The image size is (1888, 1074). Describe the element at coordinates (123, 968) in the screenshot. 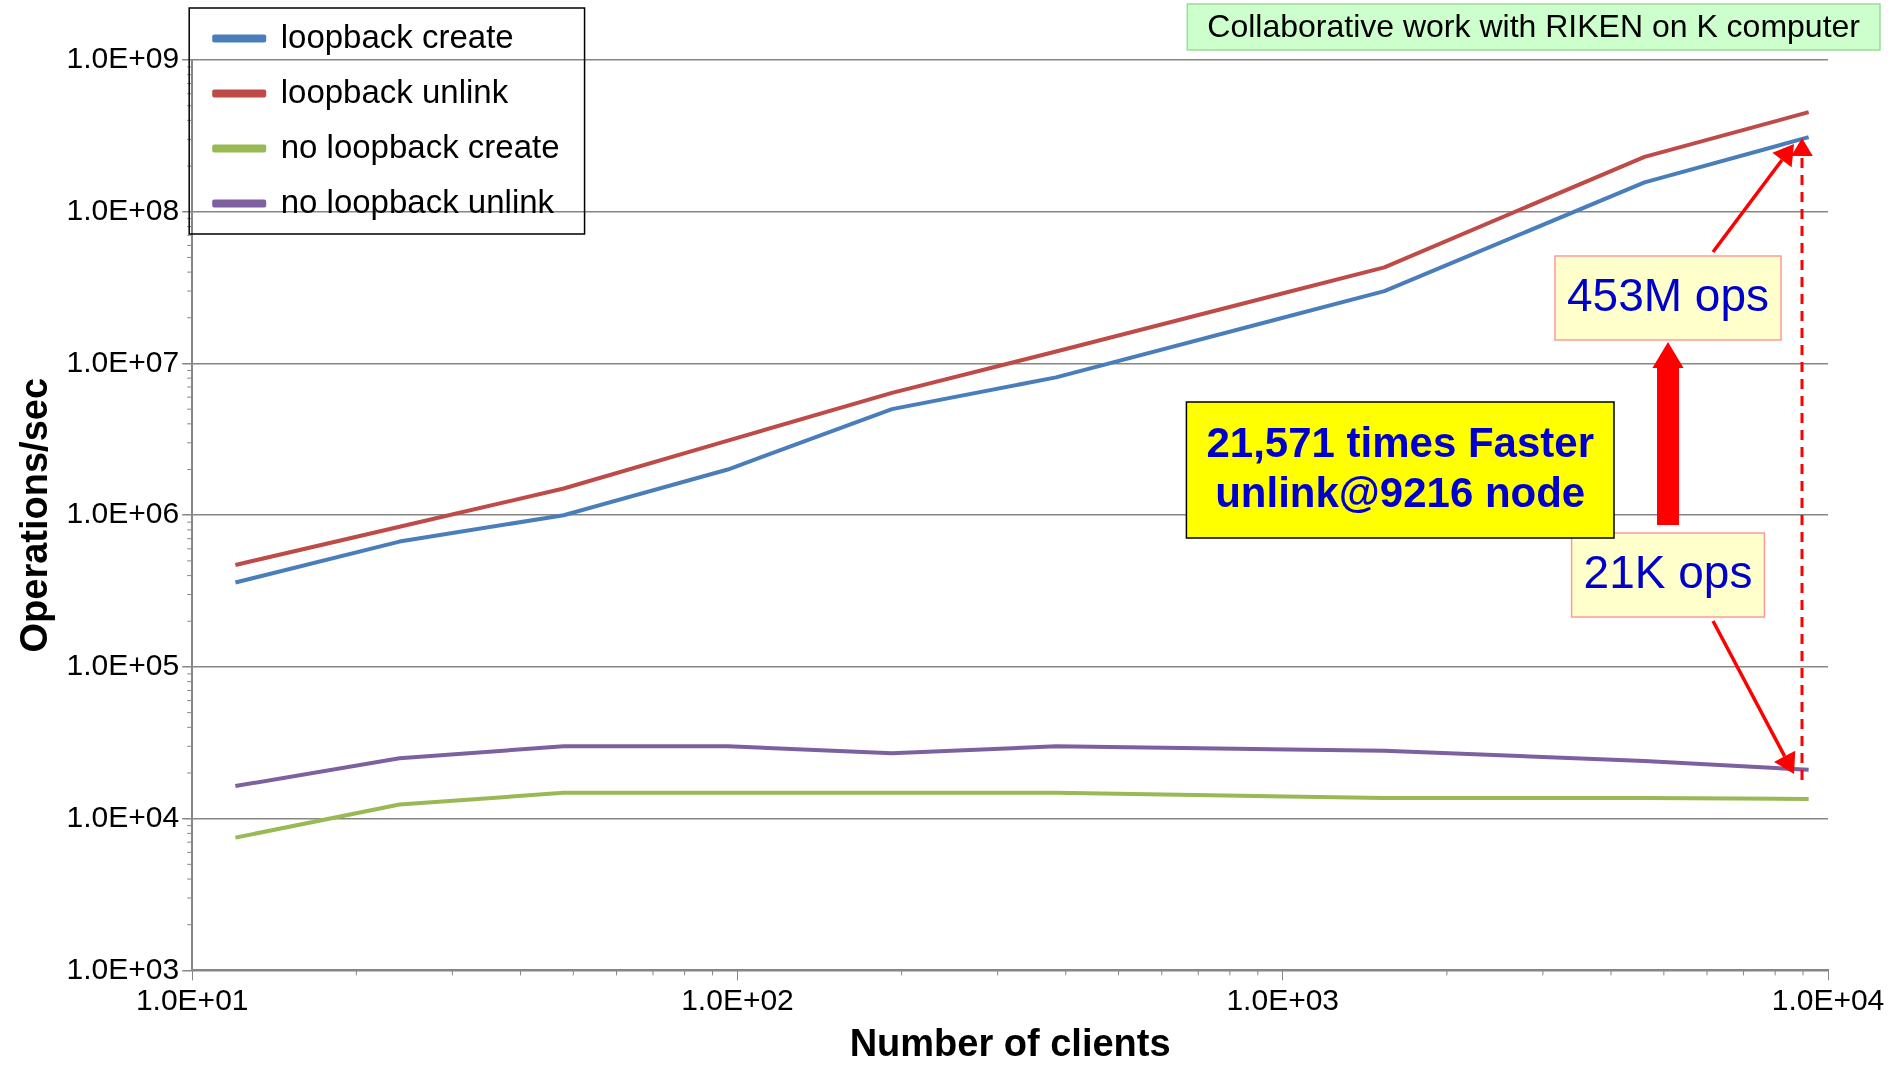

I see `y-tick-label: 1.0E+03` at that location.